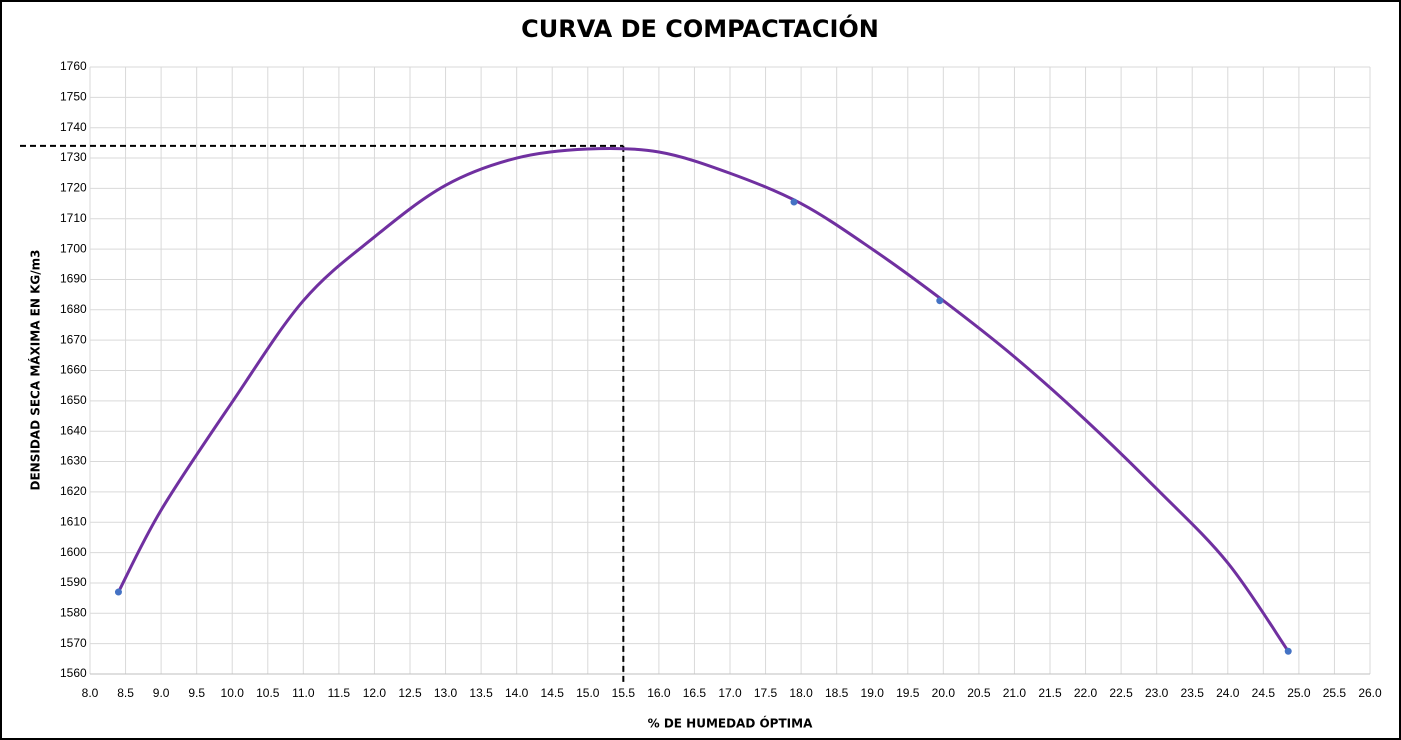 Image resolution: width=1401 pixels, height=740 pixels. What do you see at coordinates (1228, 693) in the screenshot?
I see `x-tick-label: 24.0` at bounding box center [1228, 693].